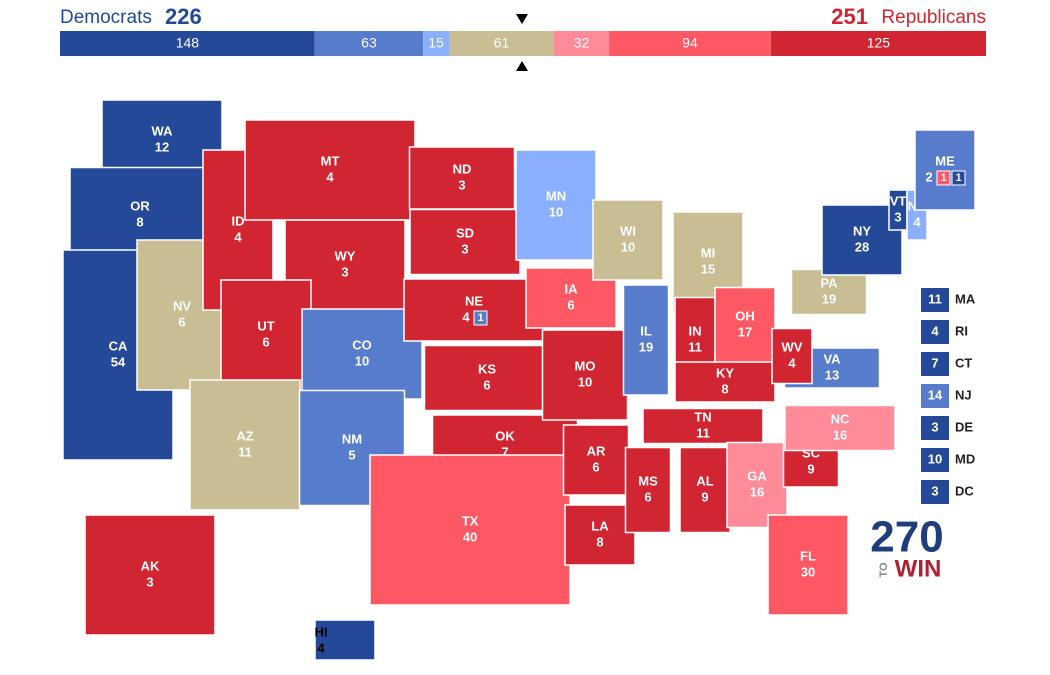  What do you see at coordinates (265, 325) in the screenshot?
I see `state-abbr: UT` at bounding box center [265, 325].